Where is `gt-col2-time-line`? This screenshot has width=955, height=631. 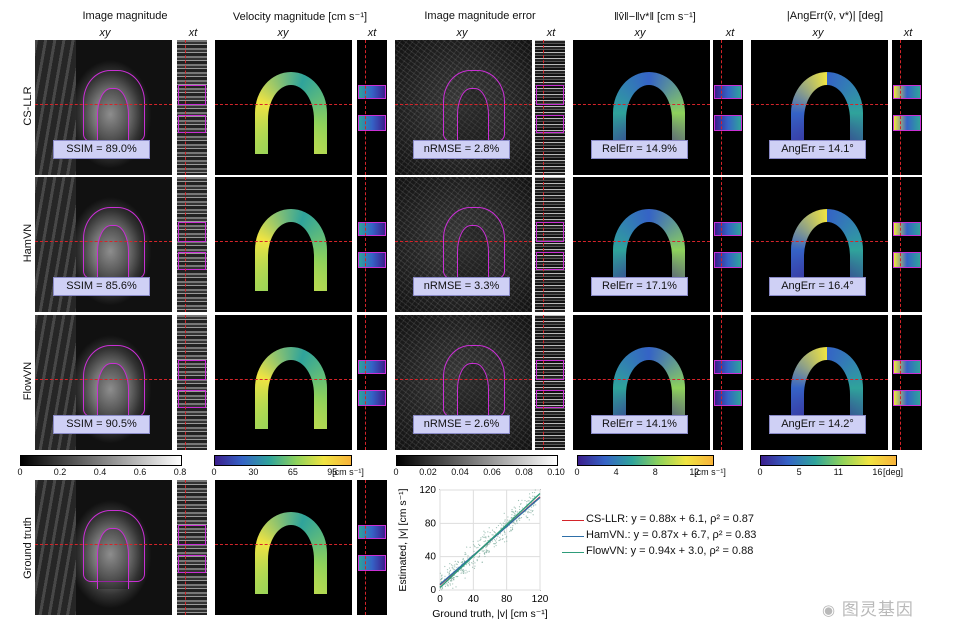 gt-col2-time-line is located at coordinates (365, 547).